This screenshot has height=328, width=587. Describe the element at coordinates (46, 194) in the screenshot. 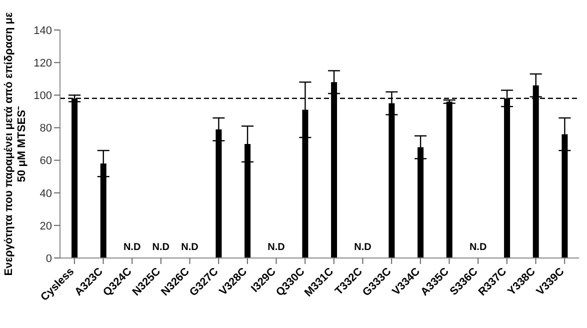

I see `y-tick-label: 40` at that location.